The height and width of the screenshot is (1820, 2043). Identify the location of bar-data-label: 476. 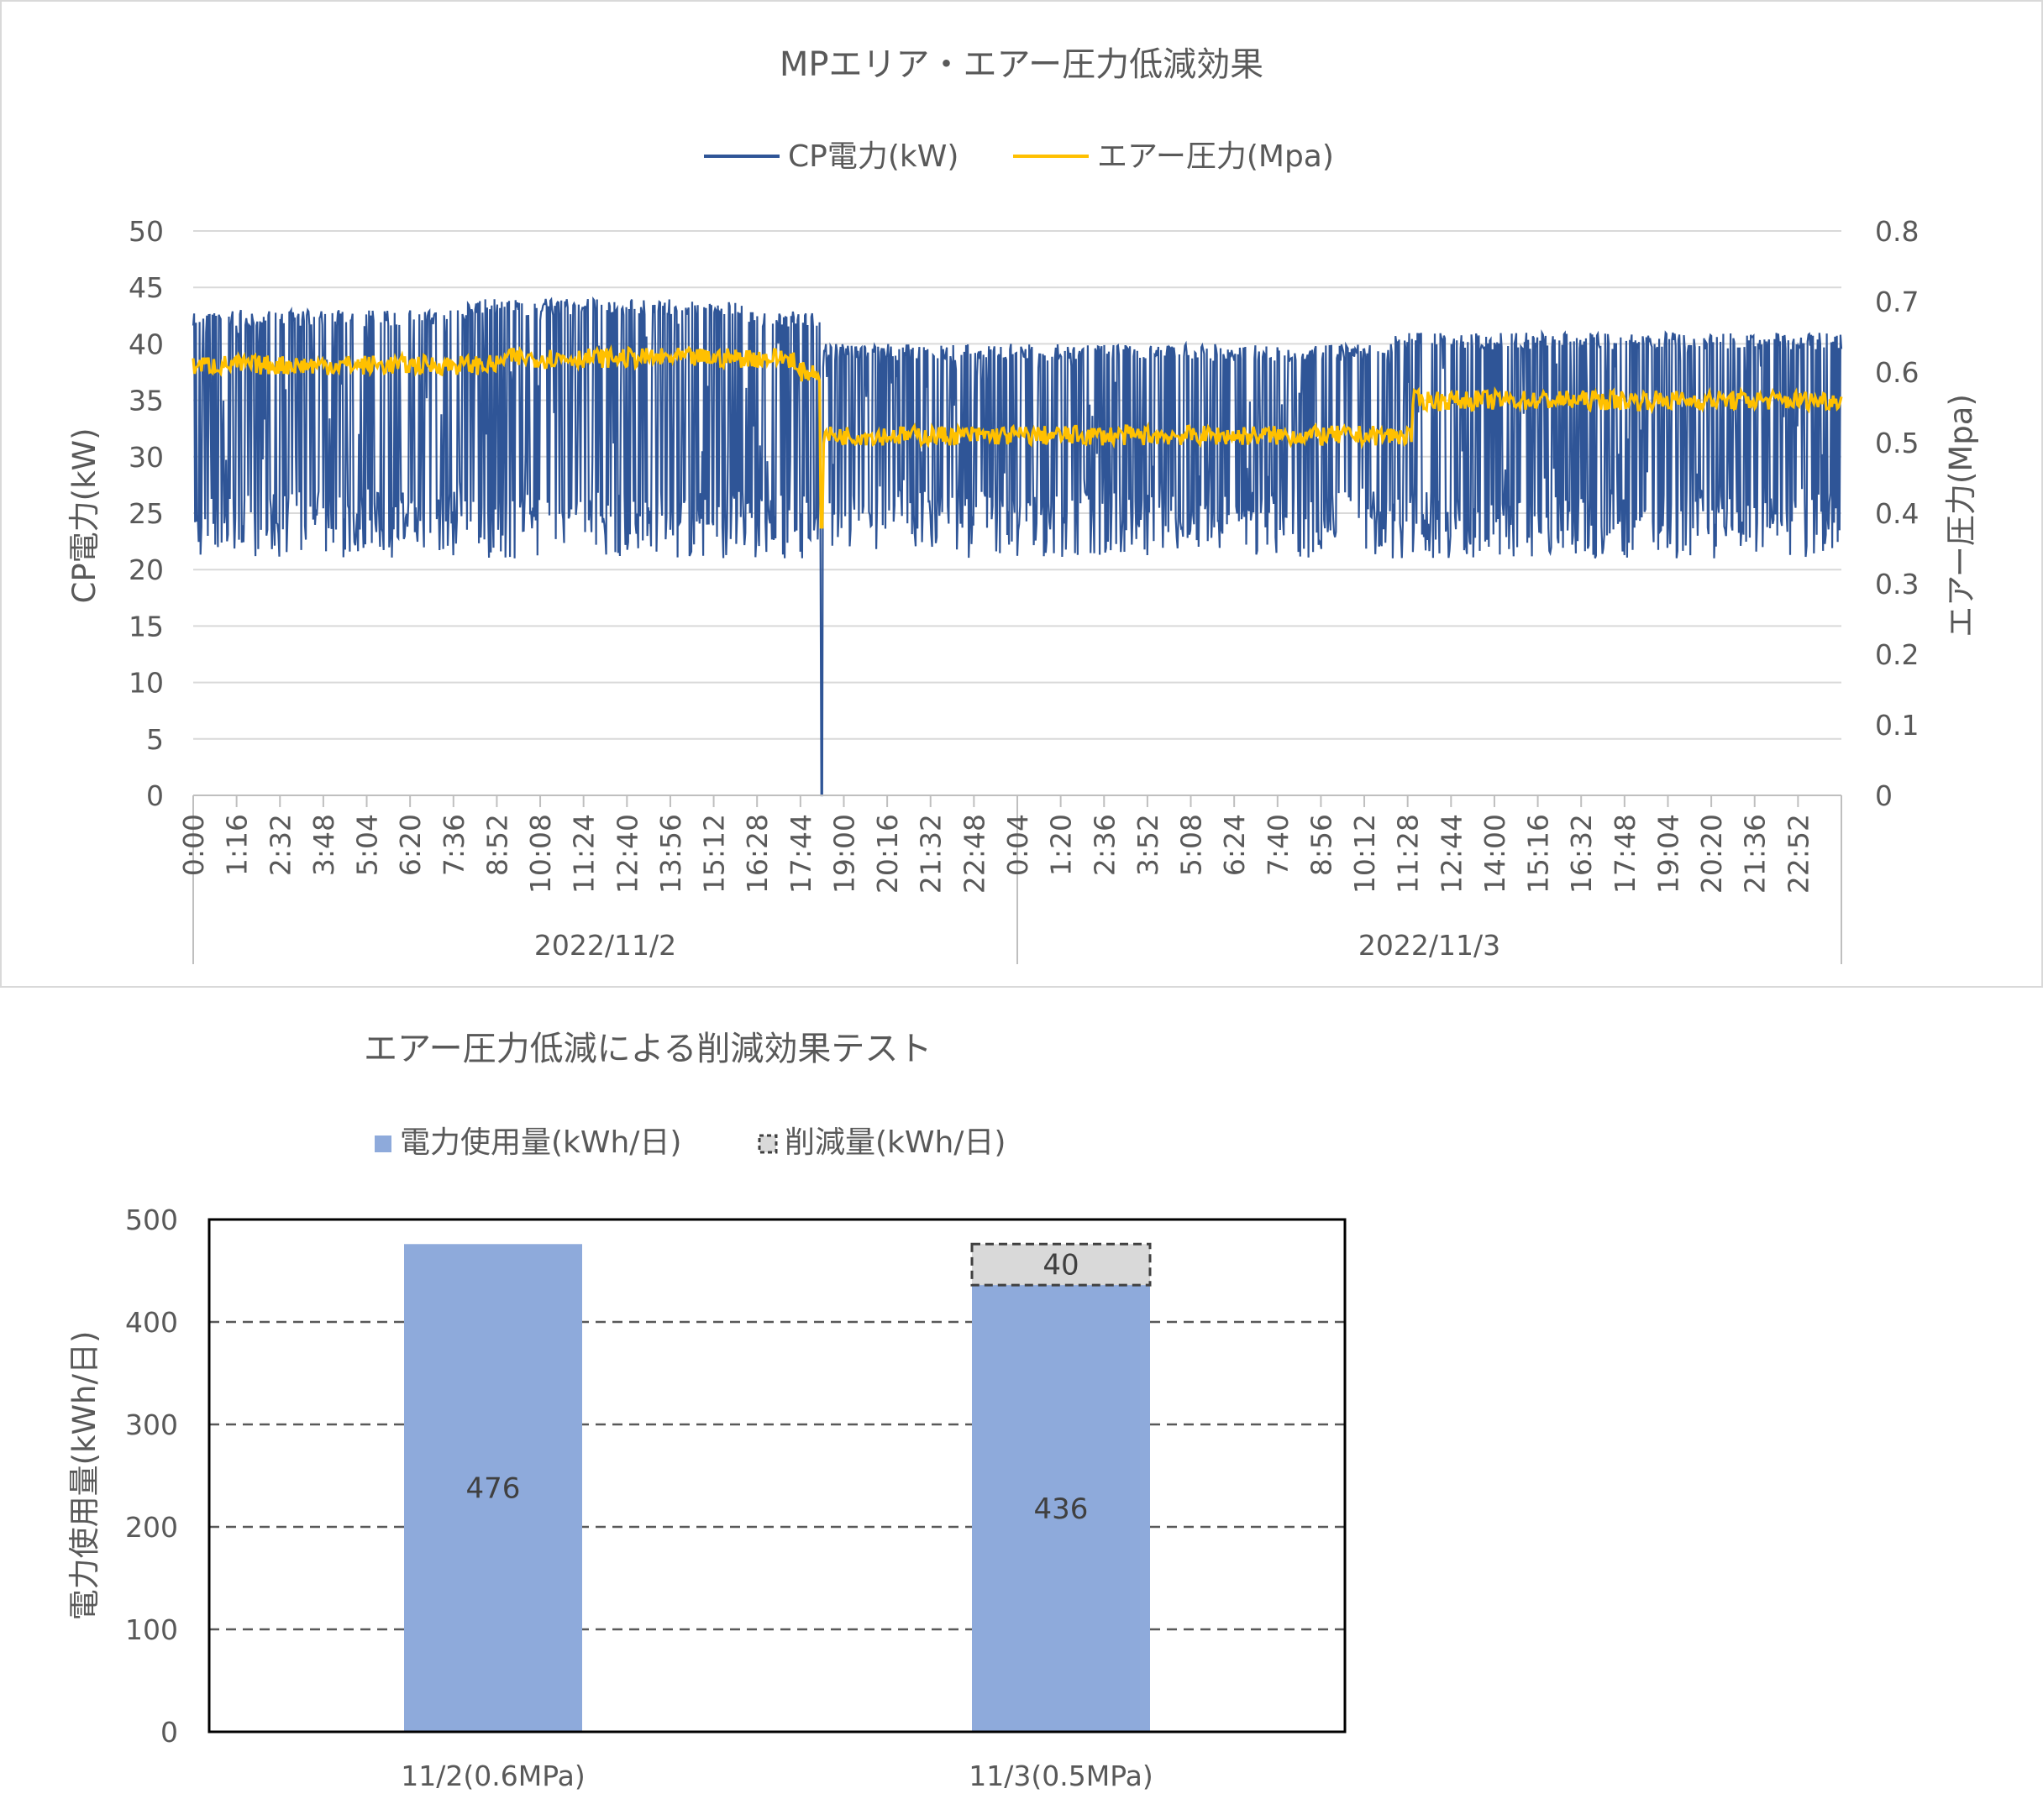
(493, 1489).